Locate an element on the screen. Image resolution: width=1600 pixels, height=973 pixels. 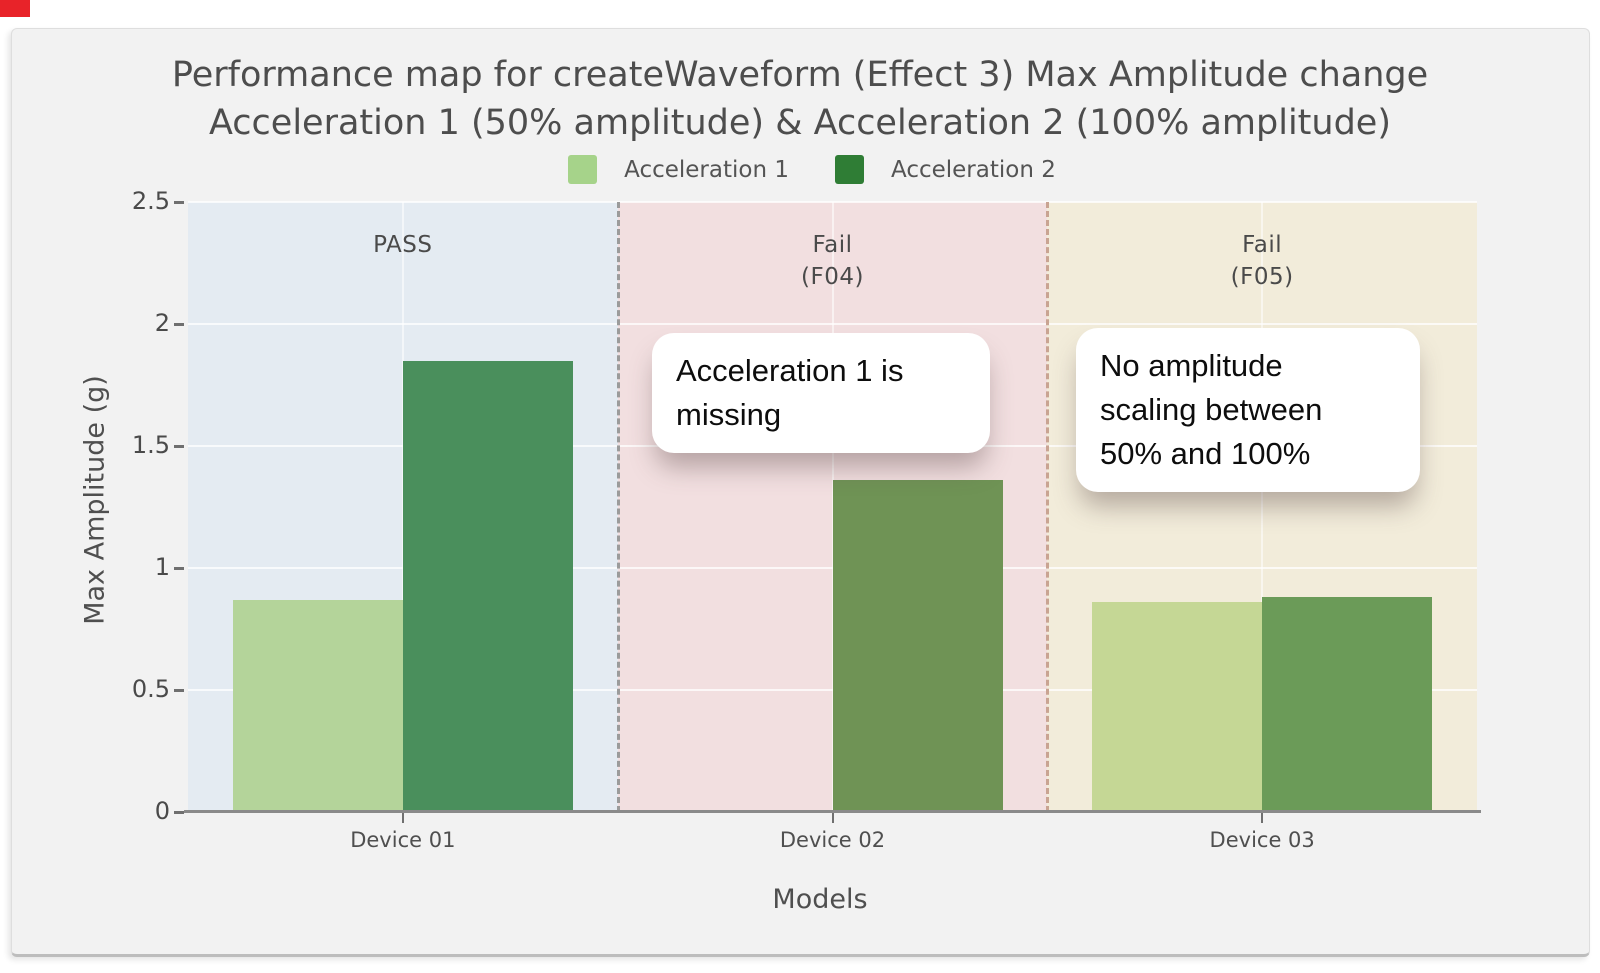
x-tick-label-device-02: Device 02 is located at coordinates (832, 840).